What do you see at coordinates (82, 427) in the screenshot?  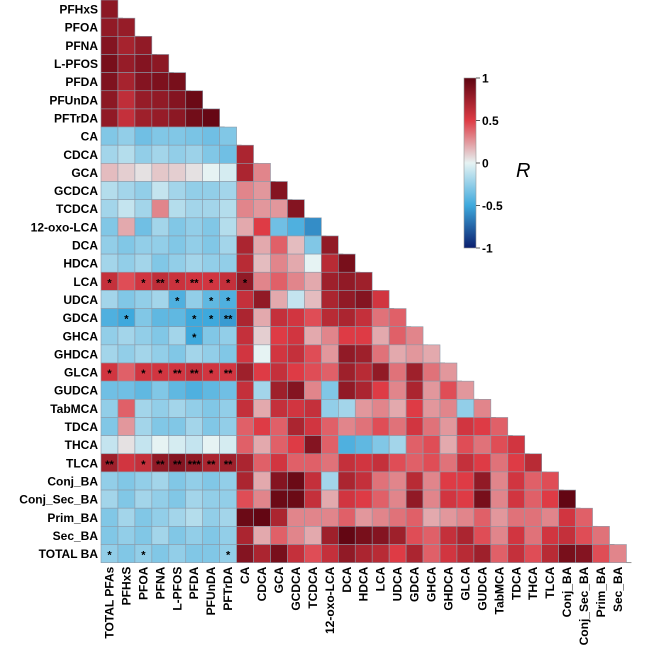 I see `row-label: TDCA` at bounding box center [82, 427].